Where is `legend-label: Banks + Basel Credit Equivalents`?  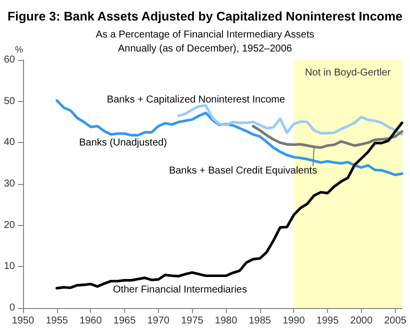 legend-label: Banks + Basel Credit Equivalents is located at coordinates (243, 171).